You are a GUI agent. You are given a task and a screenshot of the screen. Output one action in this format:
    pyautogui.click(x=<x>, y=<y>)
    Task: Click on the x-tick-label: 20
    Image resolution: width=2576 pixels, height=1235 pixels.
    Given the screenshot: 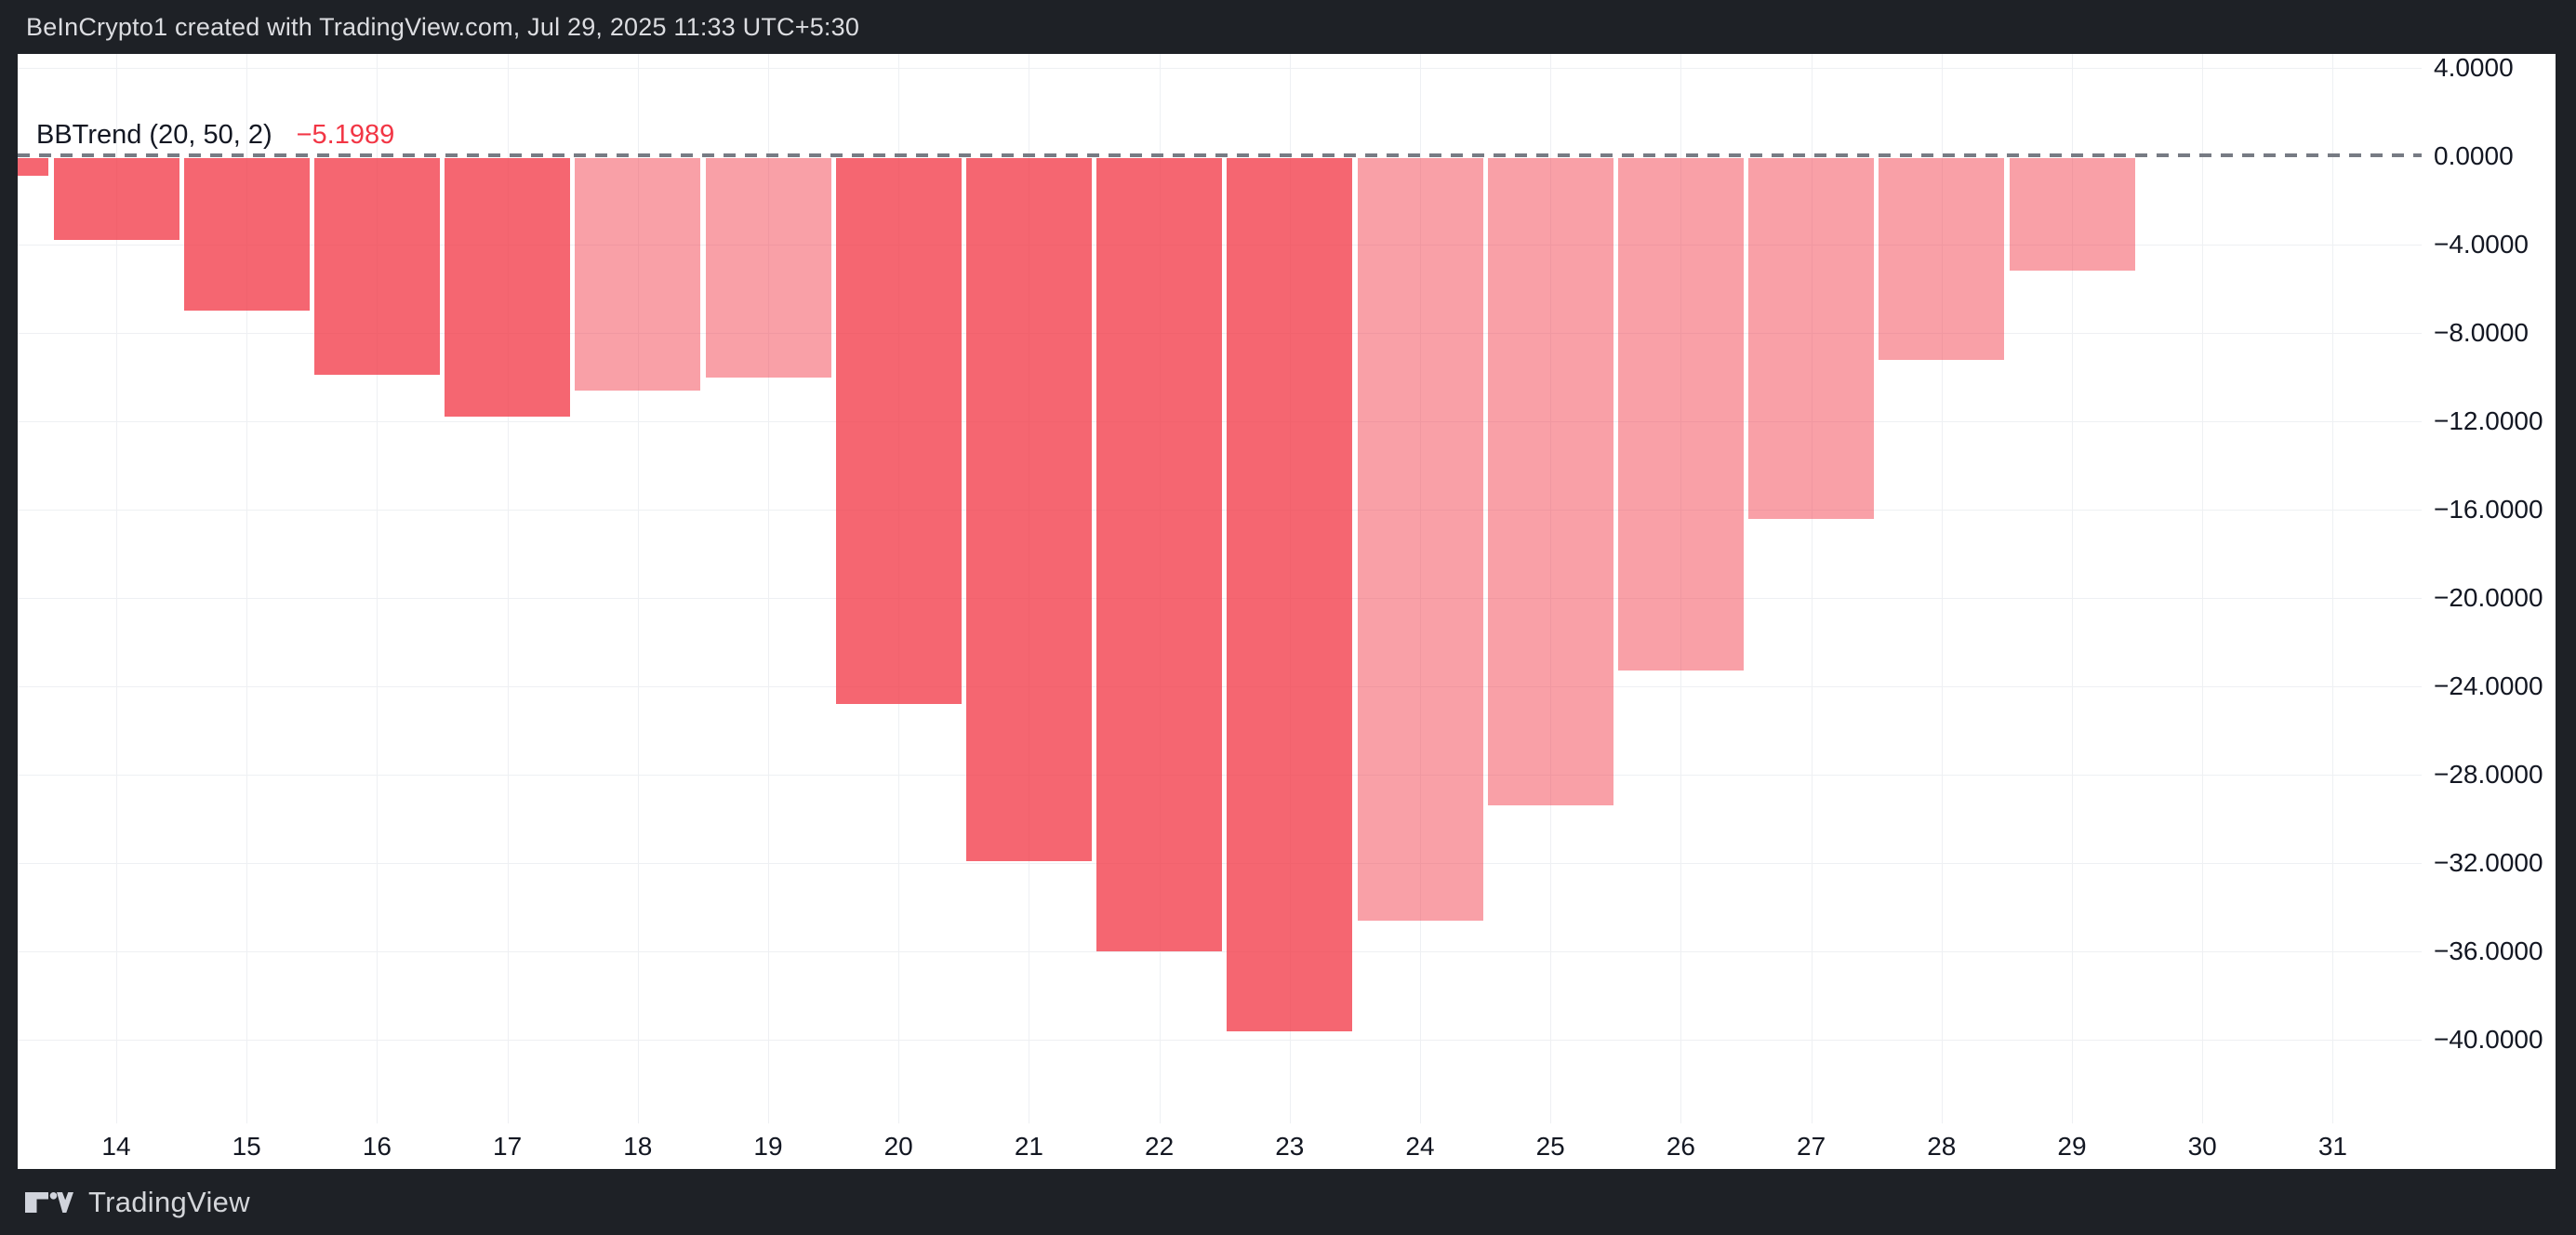 What is the action you would take?
    pyautogui.click(x=898, y=1146)
    